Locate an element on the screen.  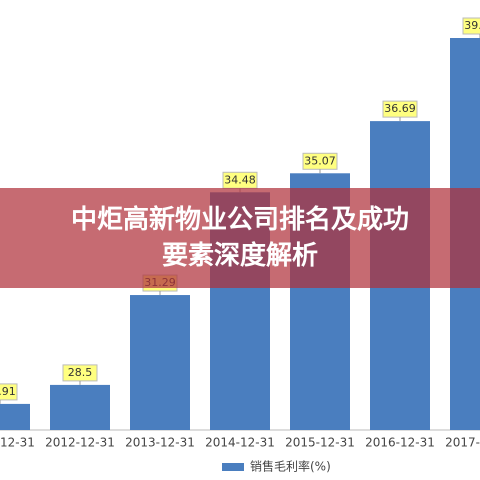
value-label: 36.69 is located at coordinates (400, 108).